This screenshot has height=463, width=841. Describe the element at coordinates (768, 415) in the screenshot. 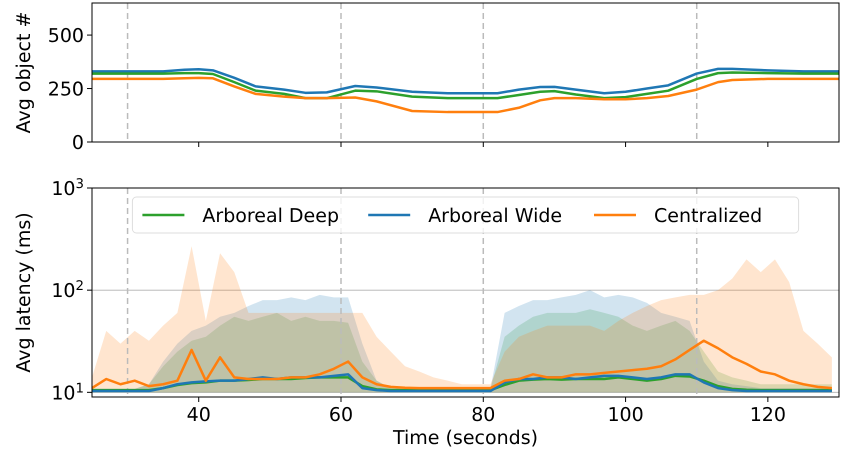

I see `x-tick-label: 120` at that location.